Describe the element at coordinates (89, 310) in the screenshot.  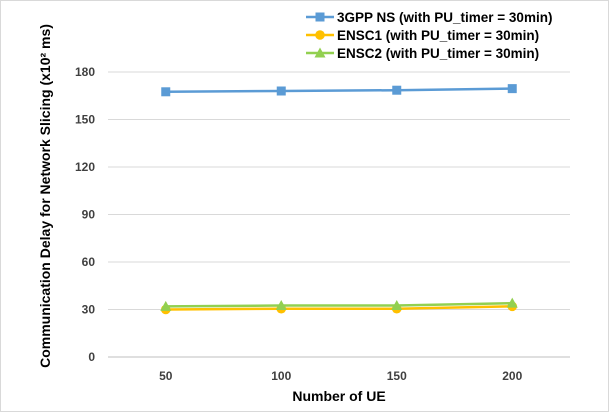
I see `y-tick-label: 30` at that location.